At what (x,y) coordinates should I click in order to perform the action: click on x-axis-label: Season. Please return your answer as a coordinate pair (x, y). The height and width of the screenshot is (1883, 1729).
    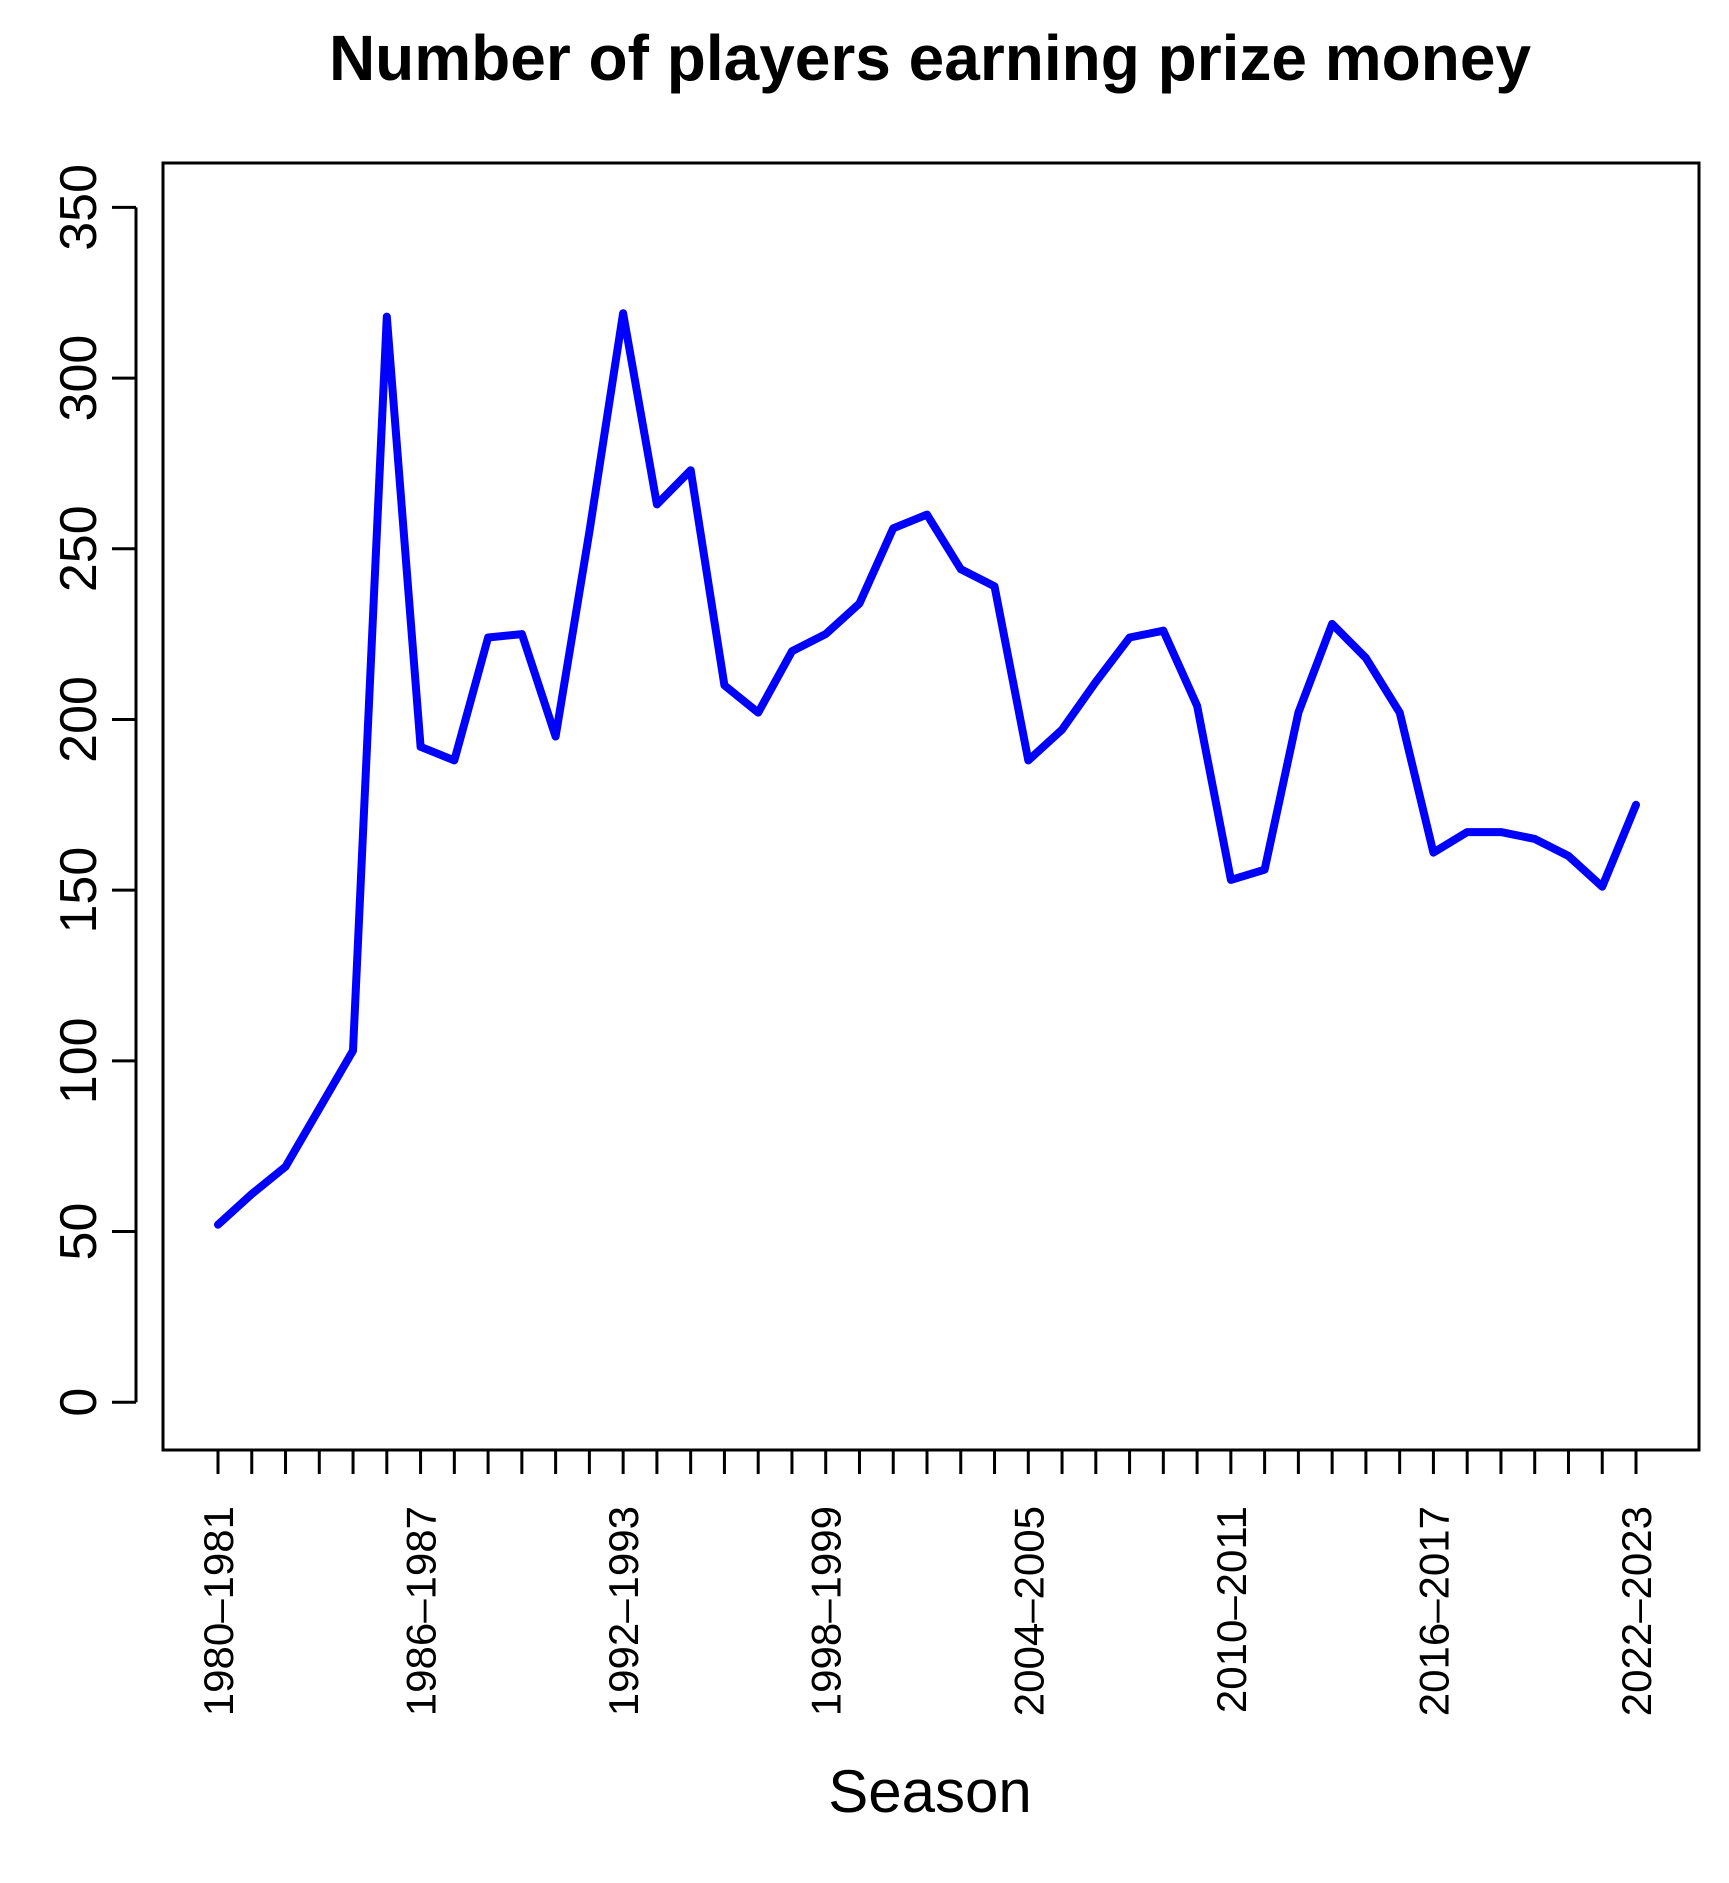
    Looking at the image, I should click on (930, 1791).